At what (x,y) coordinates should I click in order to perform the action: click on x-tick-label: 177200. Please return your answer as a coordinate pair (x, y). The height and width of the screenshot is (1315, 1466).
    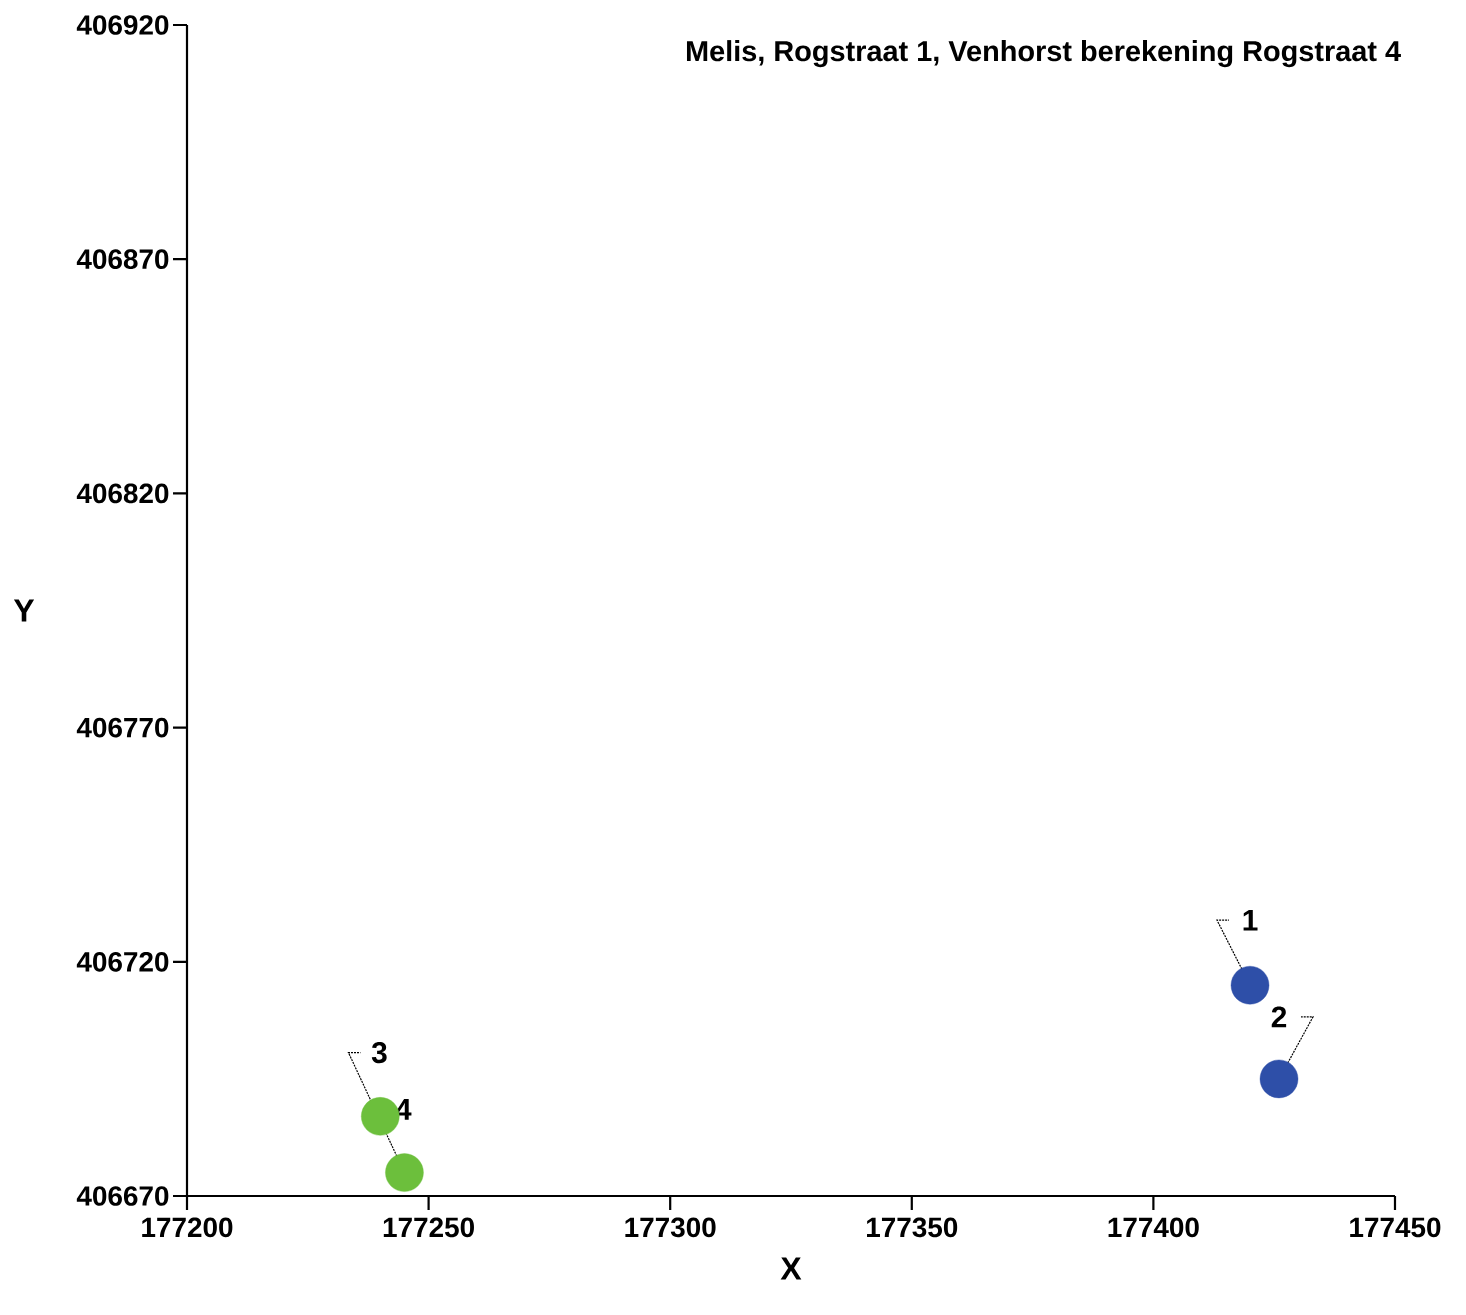
    Looking at the image, I should click on (187, 1227).